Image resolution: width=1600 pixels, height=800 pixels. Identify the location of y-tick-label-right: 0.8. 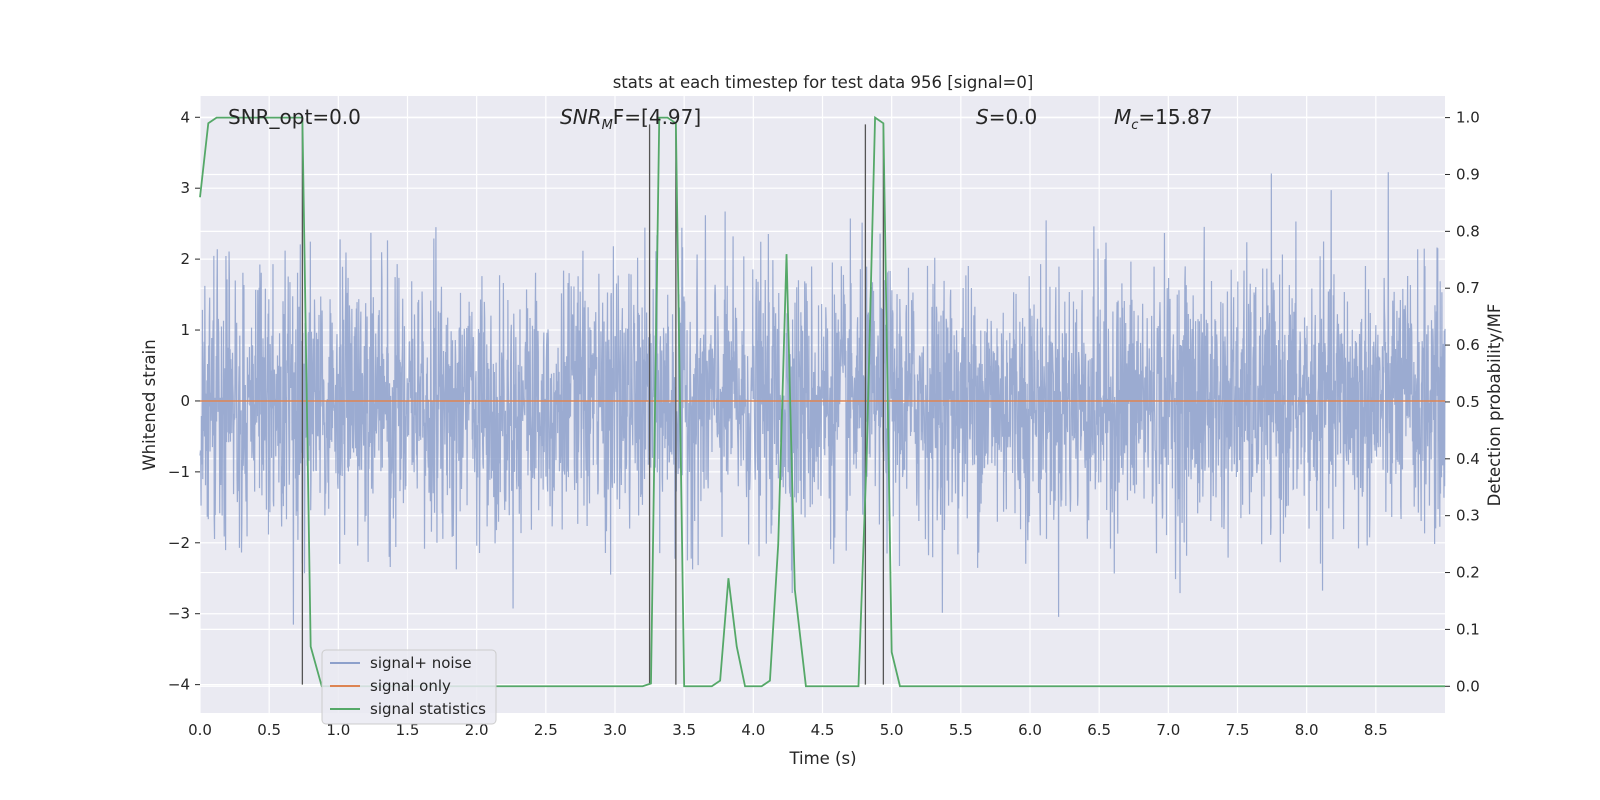
(1468, 231).